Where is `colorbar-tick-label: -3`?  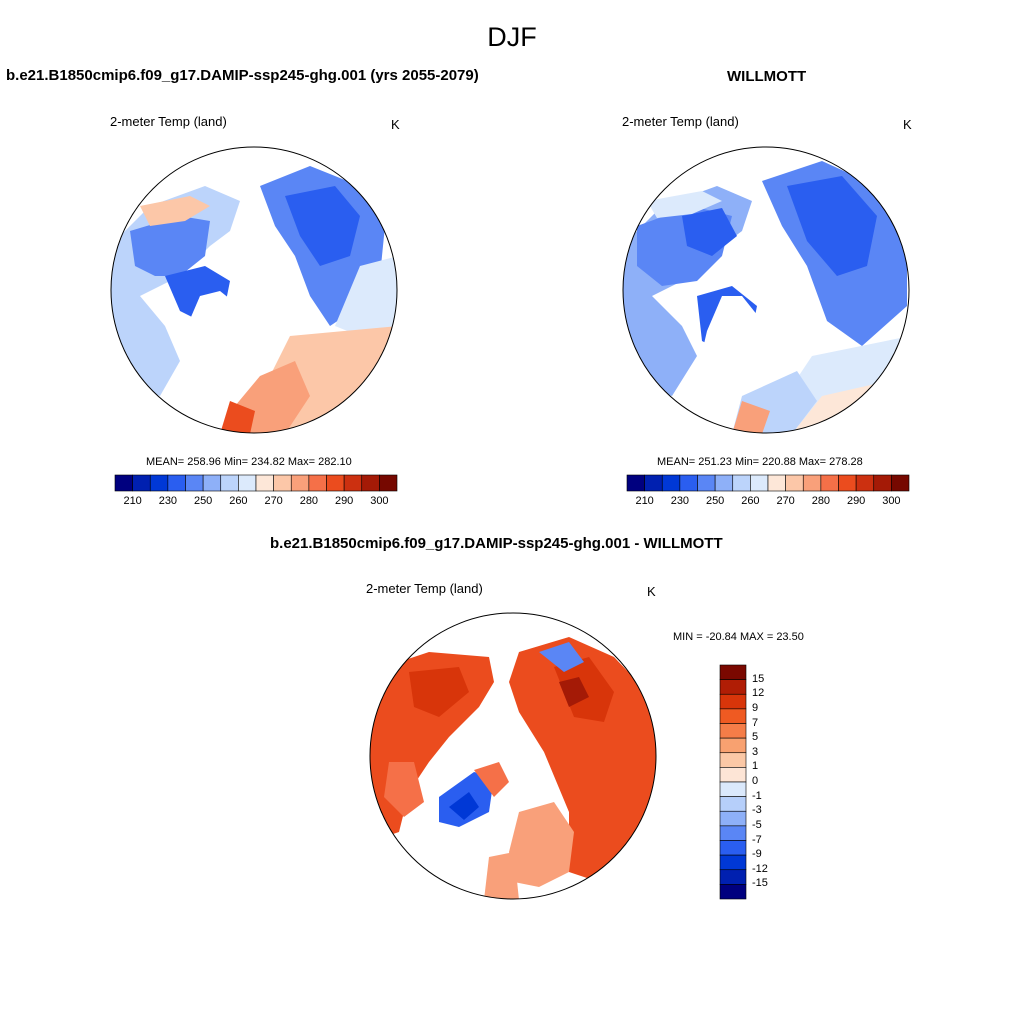 colorbar-tick-label: -3 is located at coordinates (757, 810).